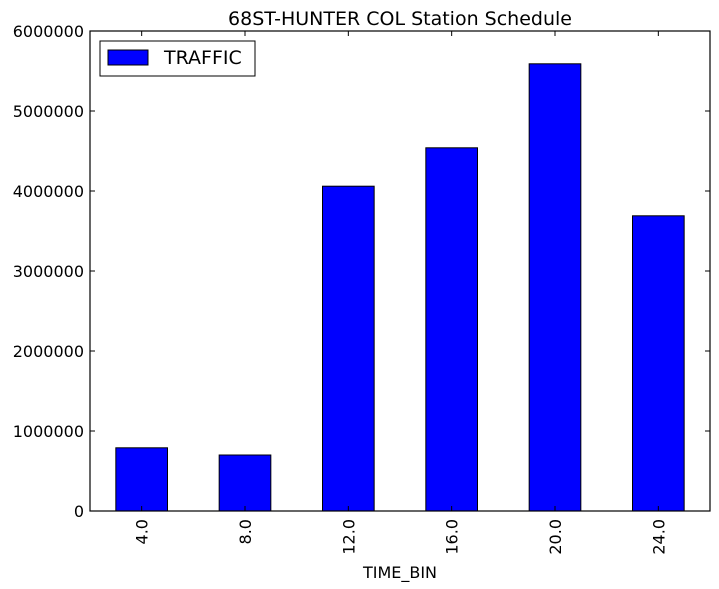  What do you see at coordinates (128, 57) in the screenshot?
I see `legend-swatch` at bounding box center [128, 57].